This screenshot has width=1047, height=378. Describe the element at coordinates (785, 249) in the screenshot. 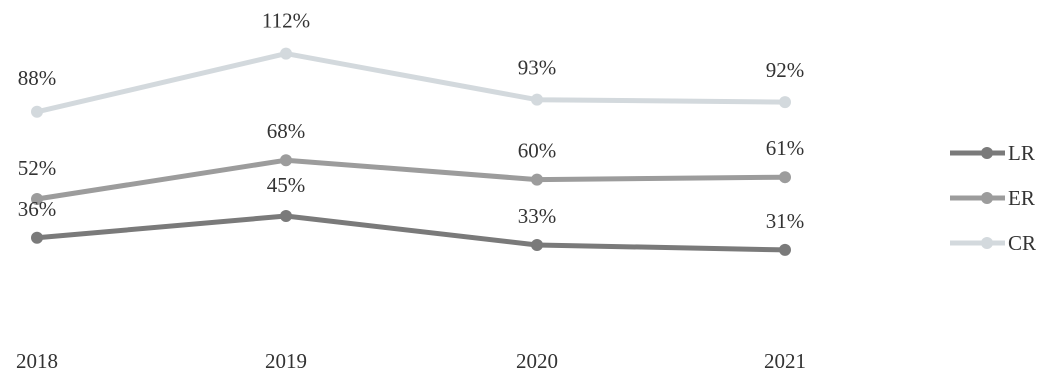

I see `data-point-lr-2021` at that location.